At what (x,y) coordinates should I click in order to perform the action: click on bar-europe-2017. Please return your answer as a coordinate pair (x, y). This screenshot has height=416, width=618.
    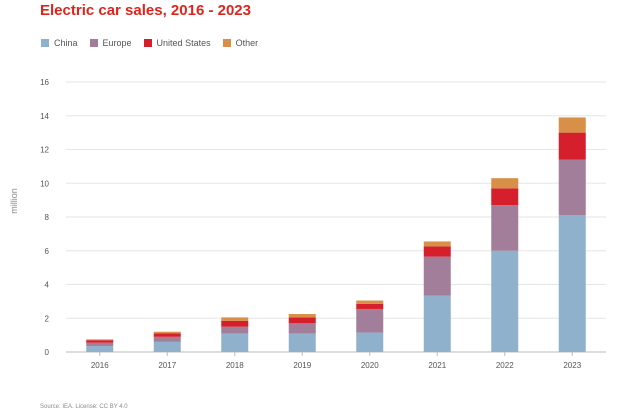
    Looking at the image, I should click on (167, 339).